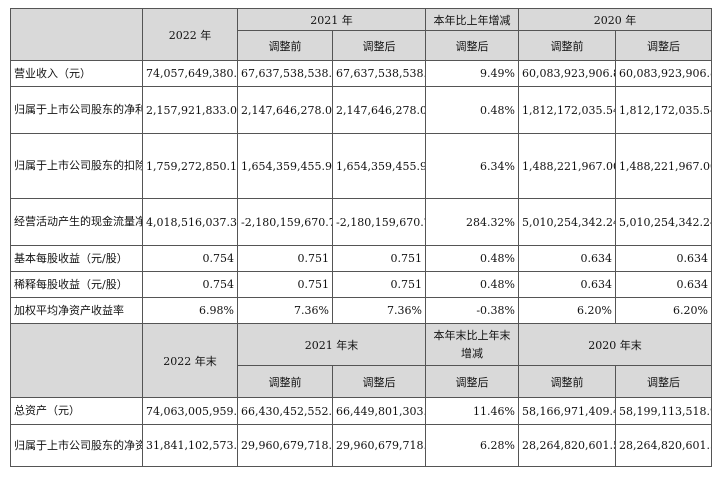 This screenshot has height=486, width=715. Describe the element at coordinates (190, 166) in the screenshot. I see `cell-value: 1,759,272,850.19` at that location.